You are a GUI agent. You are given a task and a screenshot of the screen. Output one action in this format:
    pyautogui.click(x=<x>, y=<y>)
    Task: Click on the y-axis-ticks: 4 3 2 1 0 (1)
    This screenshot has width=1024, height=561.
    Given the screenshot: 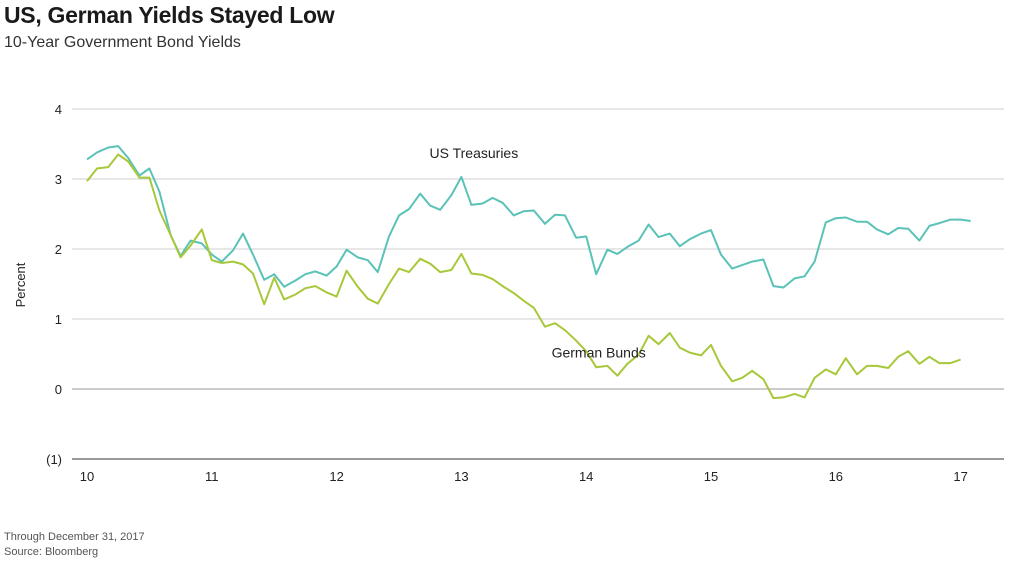 What is the action you would take?
    pyautogui.click(x=54, y=284)
    